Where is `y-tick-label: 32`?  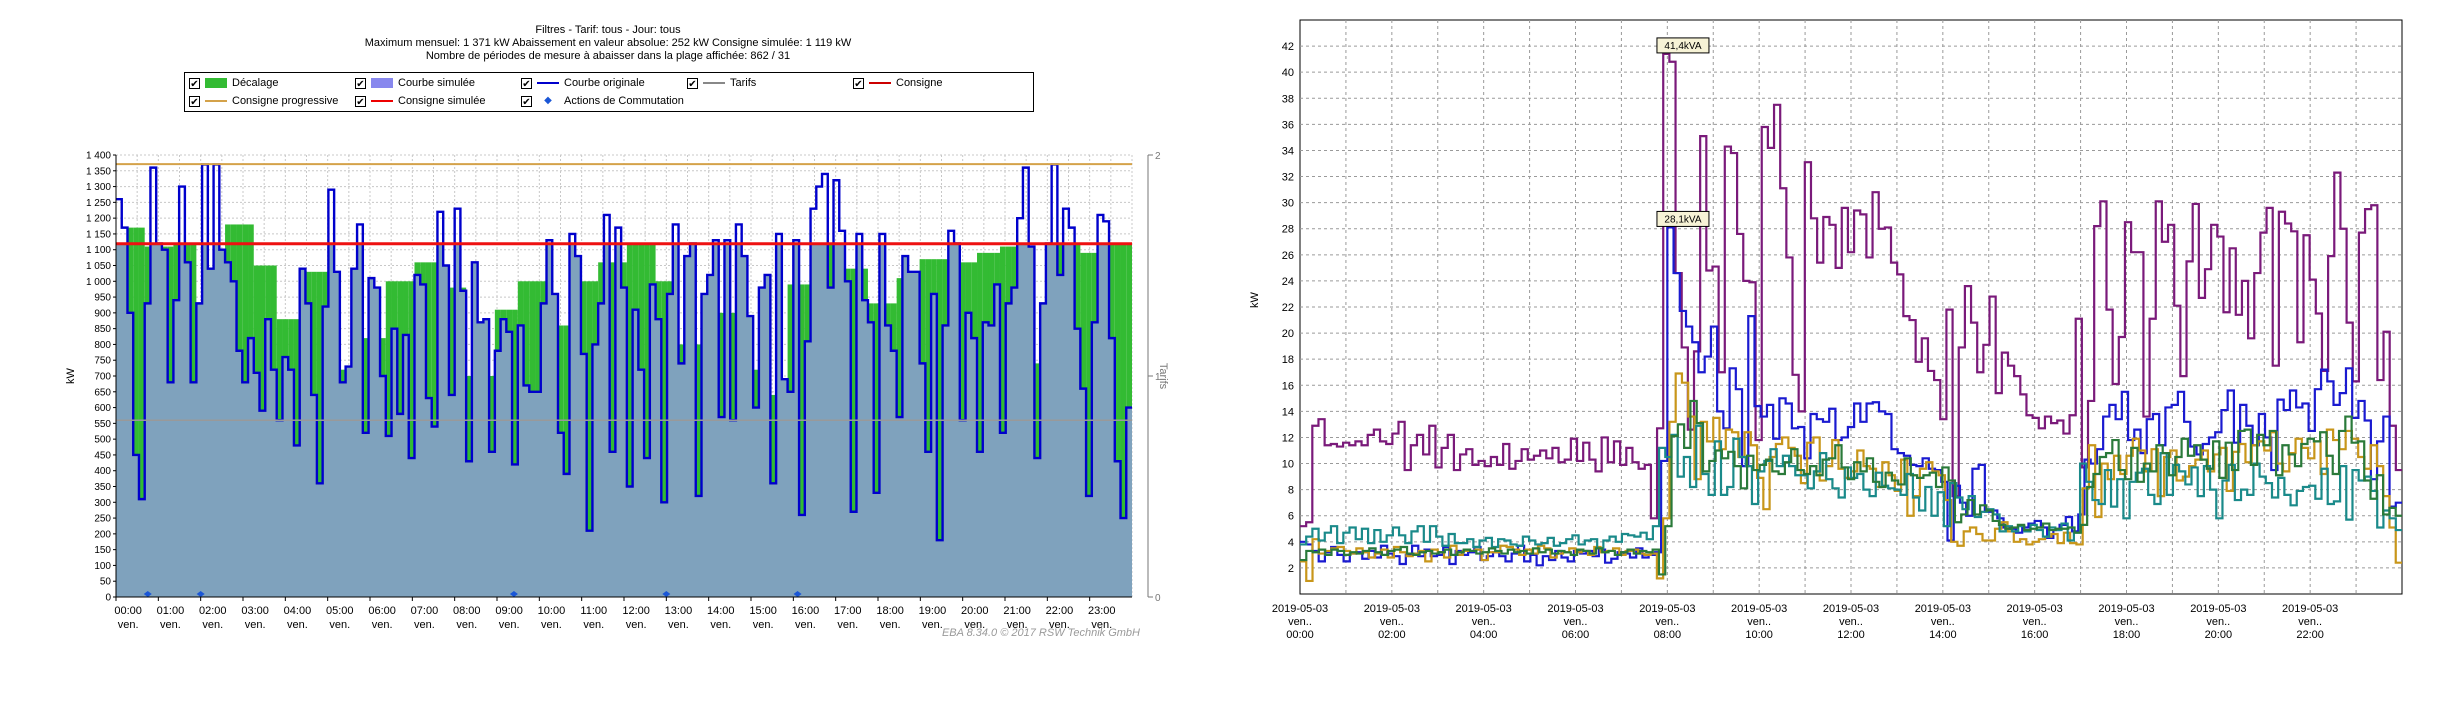 y-tick-label: 32 is located at coordinates (1288, 178).